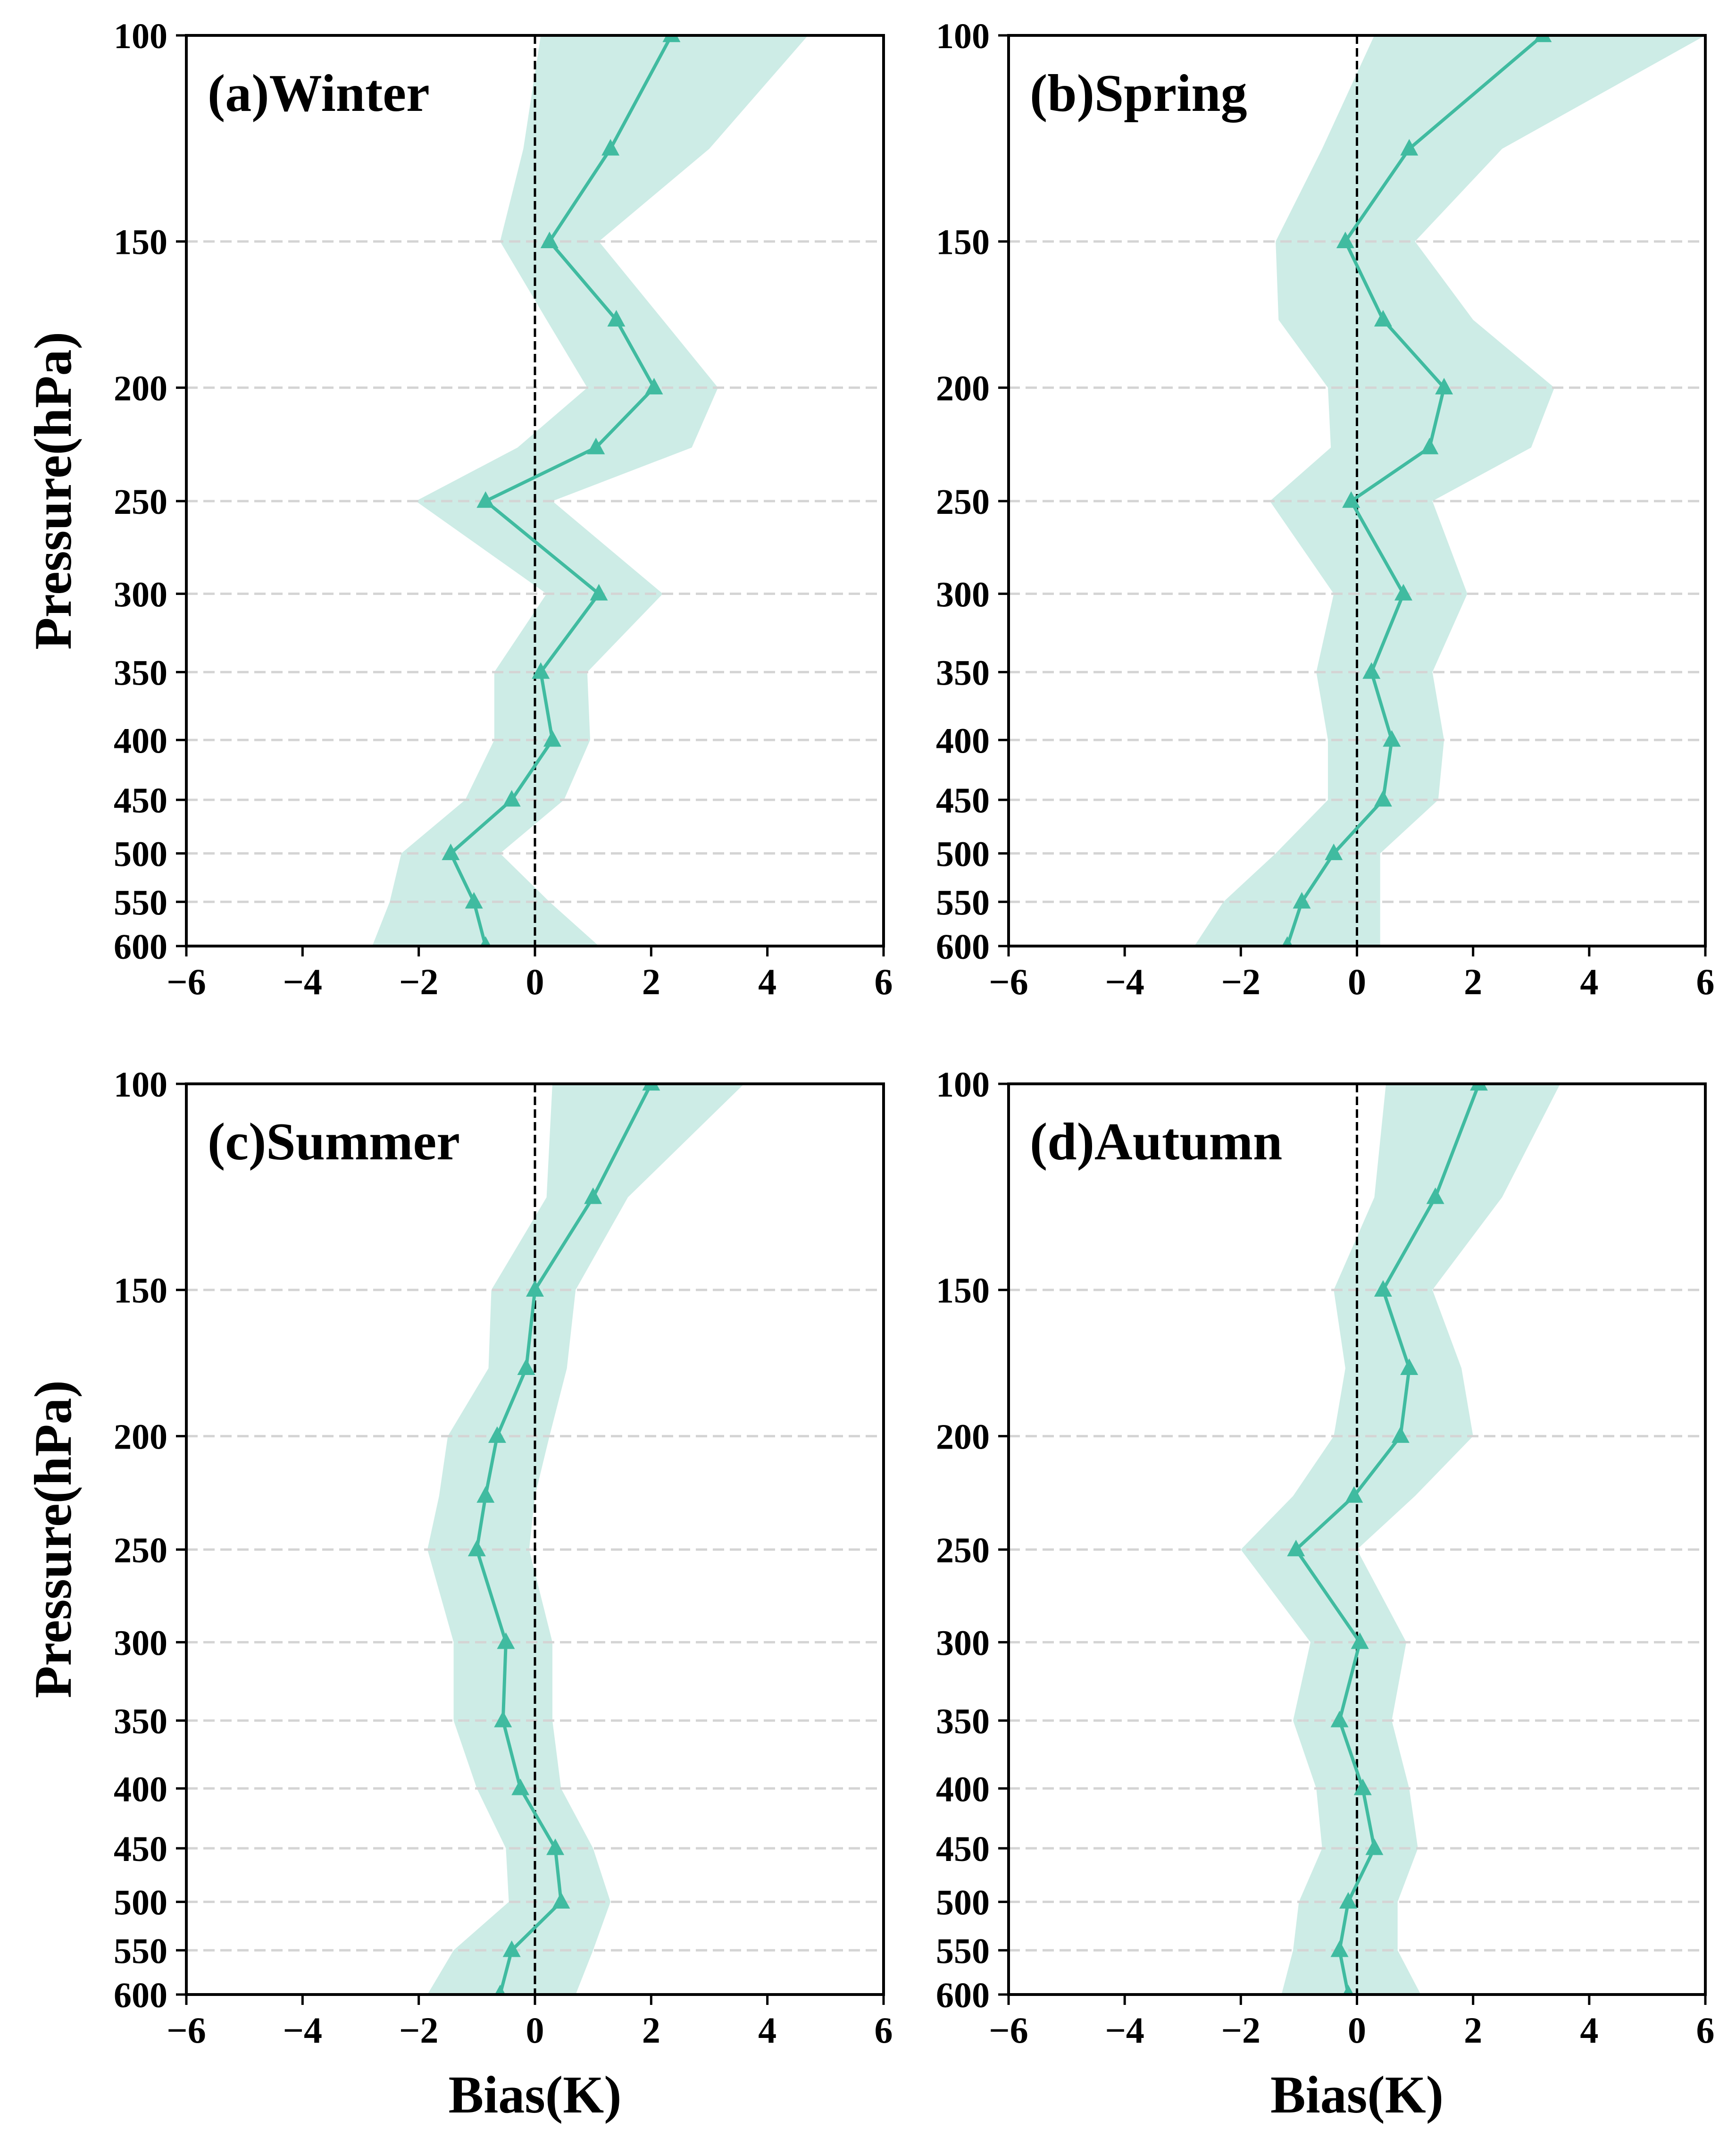 The image size is (1736, 2129). What do you see at coordinates (1009, 981) in the screenshot?
I see `x-tick-label: −6` at bounding box center [1009, 981].